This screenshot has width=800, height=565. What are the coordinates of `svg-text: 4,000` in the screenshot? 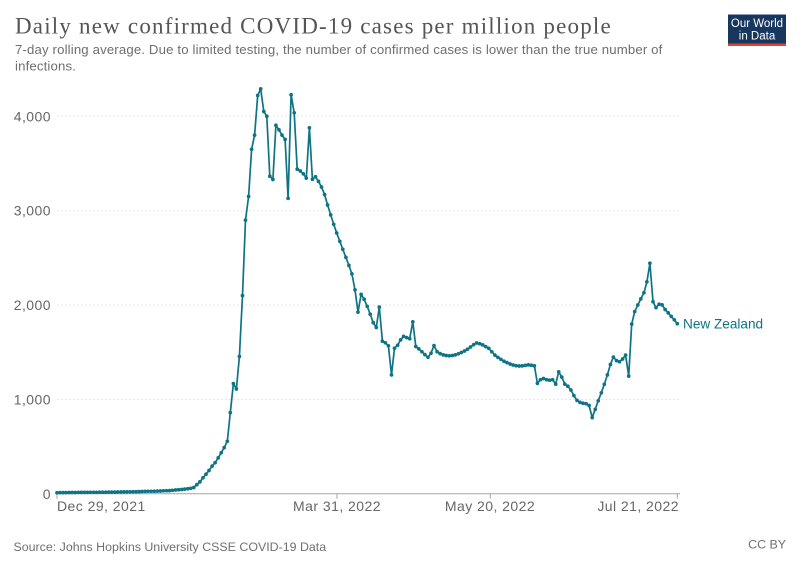 It's located at (32, 116).